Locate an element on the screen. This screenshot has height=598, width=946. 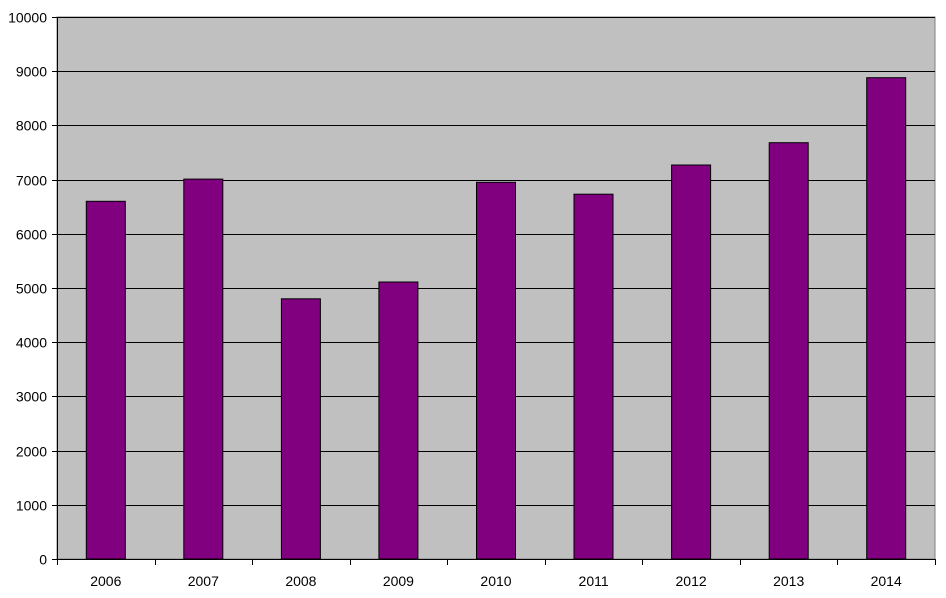
x-tick-label: 2014 is located at coordinates (886, 581).